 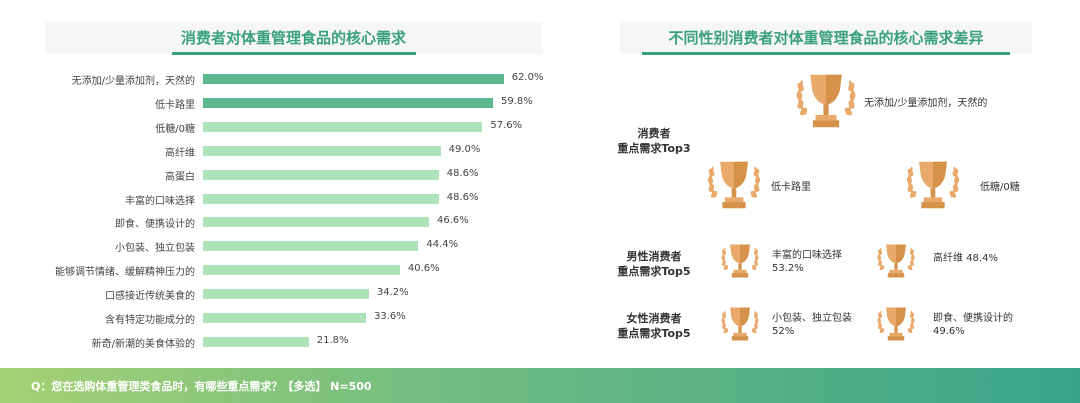 What do you see at coordinates (826, 53) in the screenshot?
I see `right-title-underline` at bounding box center [826, 53].